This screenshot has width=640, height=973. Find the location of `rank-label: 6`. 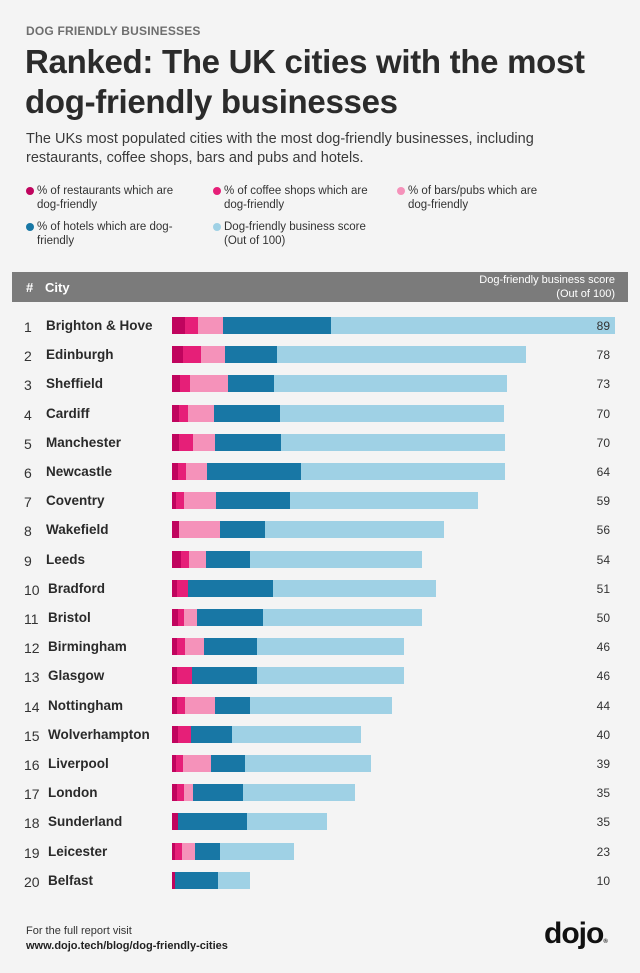

rank-label: 6 is located at coordinates (28, 473).